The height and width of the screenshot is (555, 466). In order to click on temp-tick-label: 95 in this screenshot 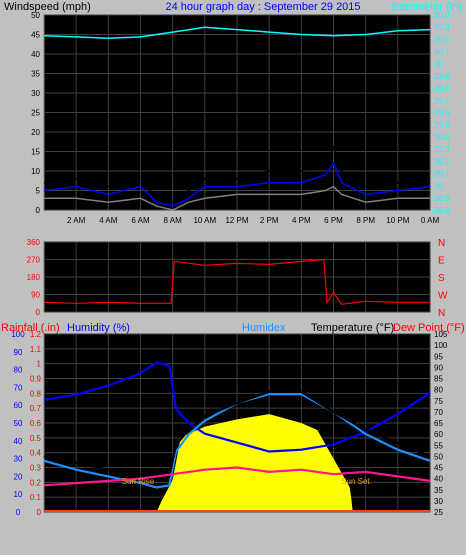, I will do `click(438, 356)`.